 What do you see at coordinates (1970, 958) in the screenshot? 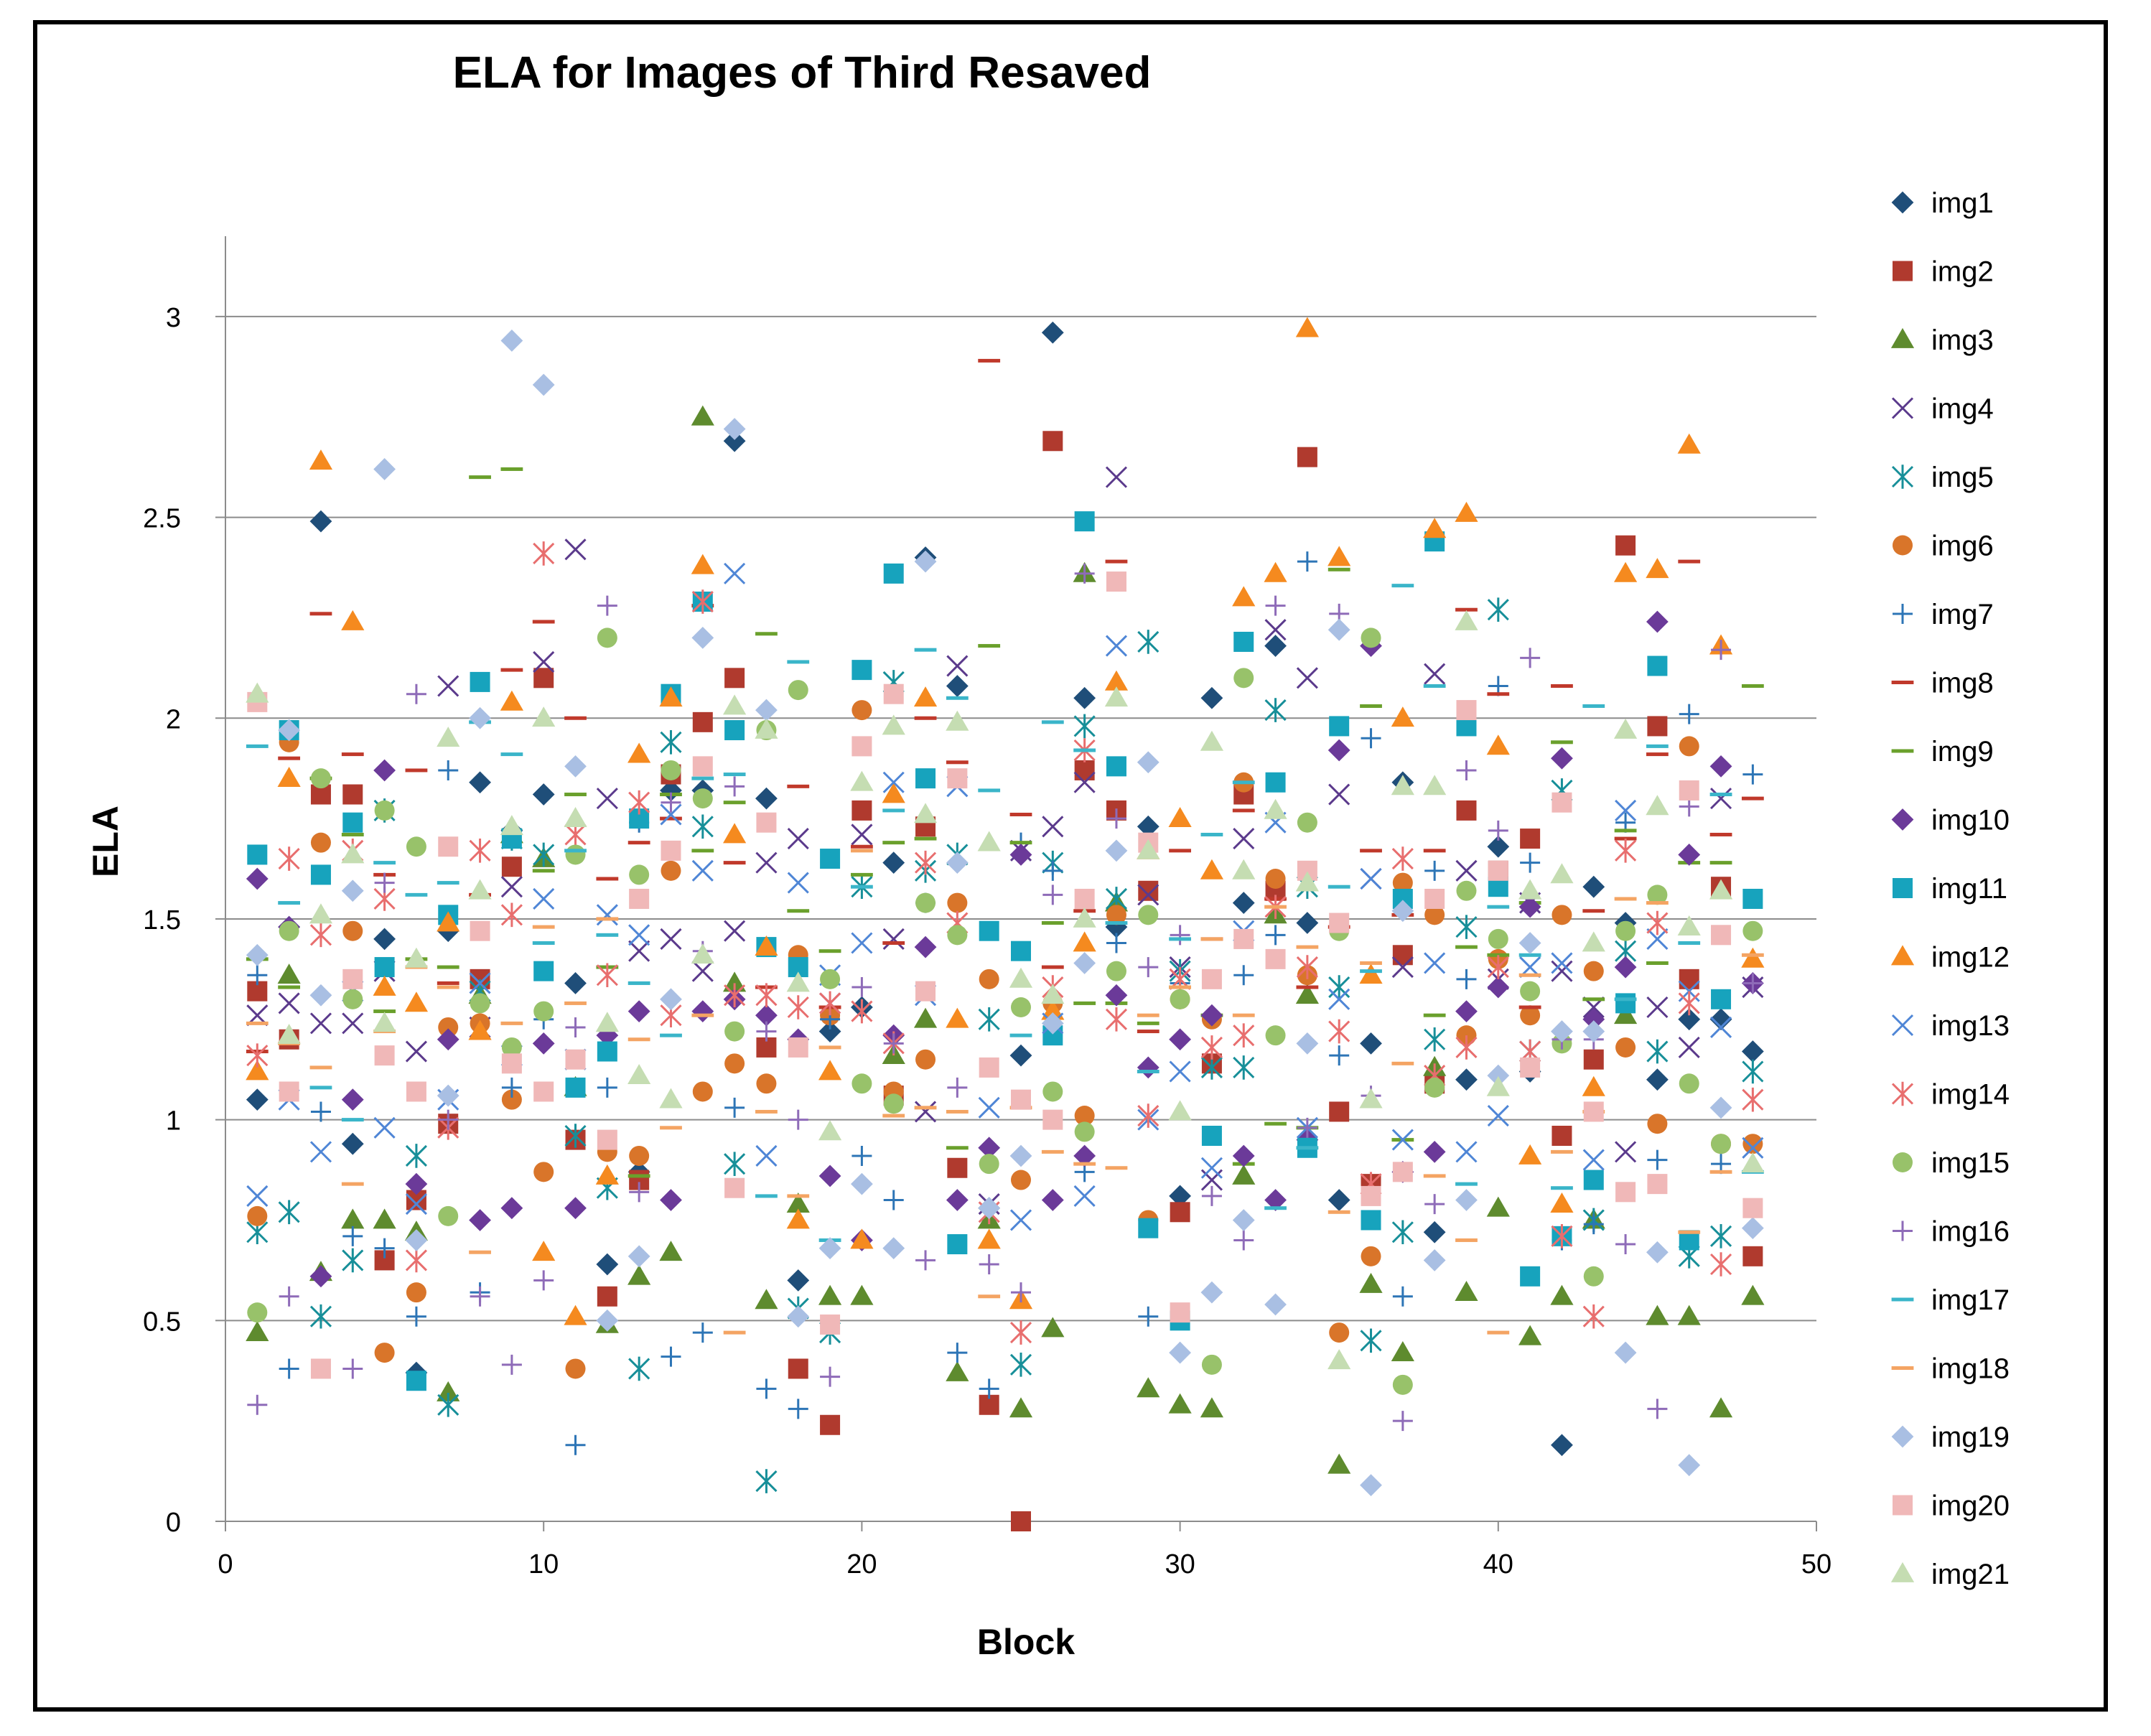
I see `legend-label: img12` at bounding box center [1970, 958].